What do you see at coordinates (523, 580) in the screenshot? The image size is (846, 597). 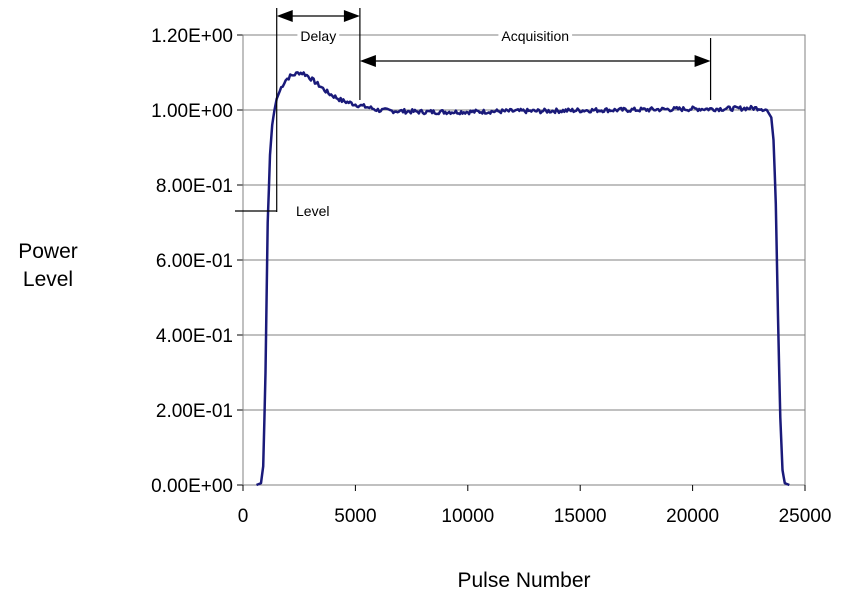 I see `x-axis-title: Pulse Number` at bounding box center [523, 580].